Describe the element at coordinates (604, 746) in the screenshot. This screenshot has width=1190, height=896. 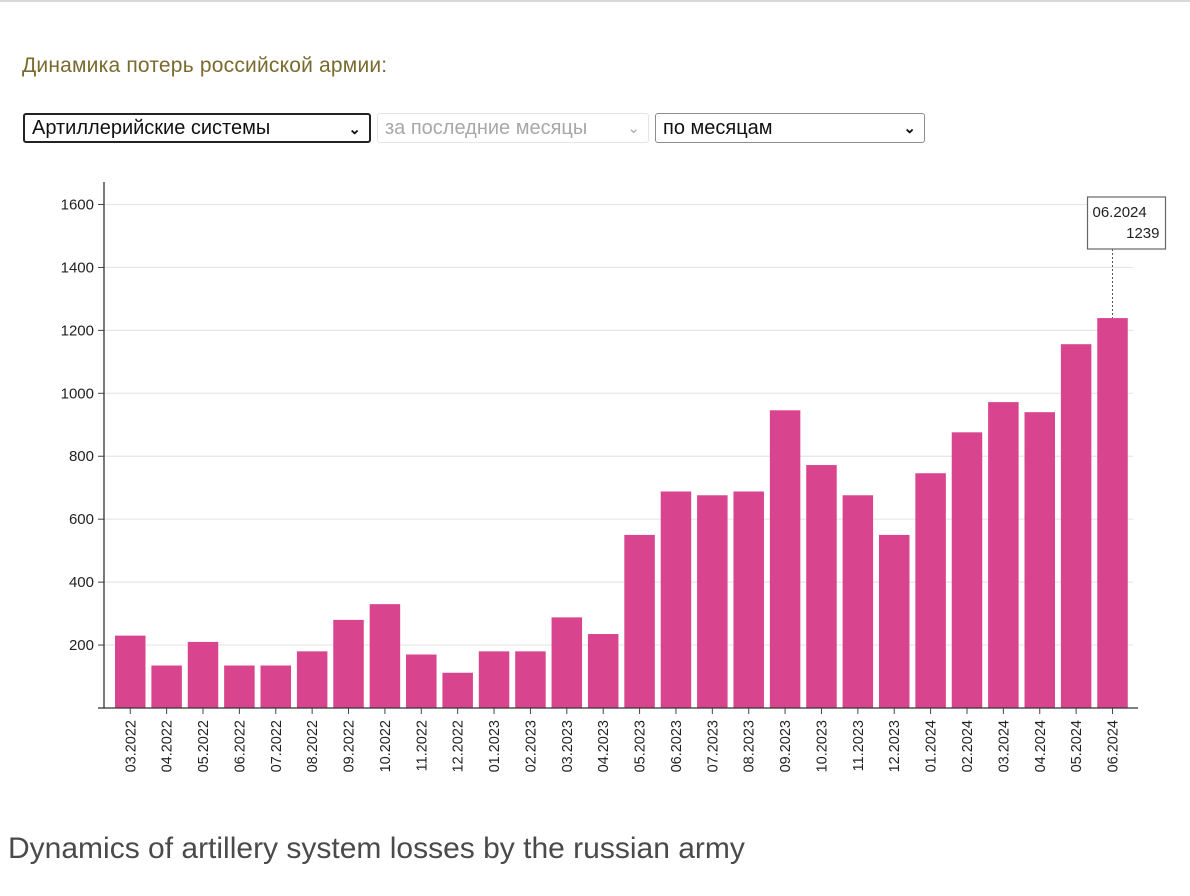
I see `x-tick-label: 04.2023` at that location.